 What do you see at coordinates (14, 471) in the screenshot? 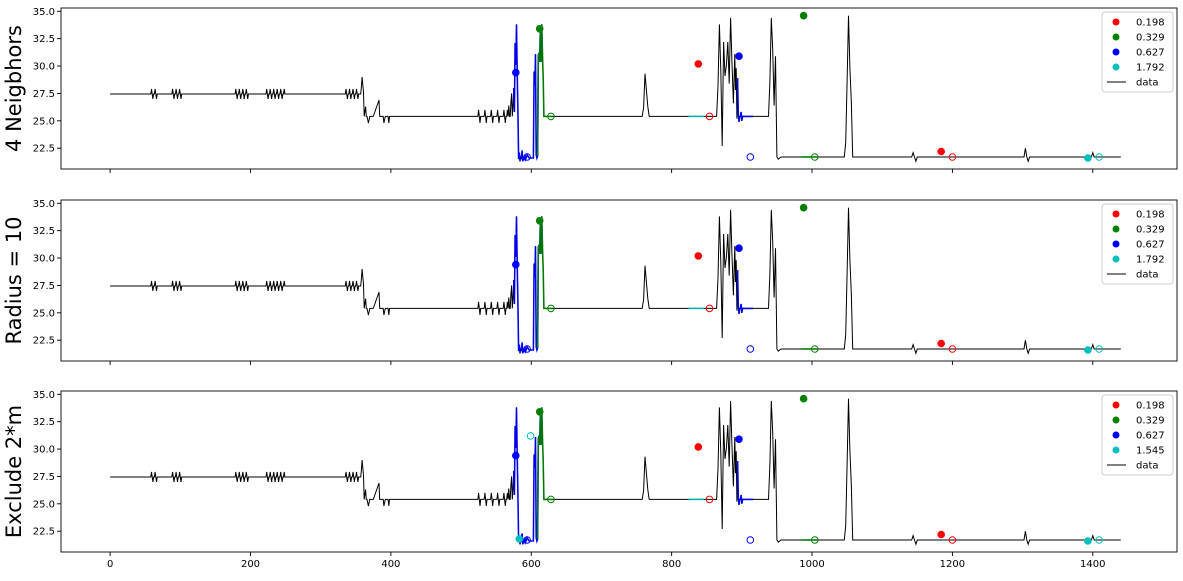
I see `y-axis-label: Exclude 2*m` at bounding box center [14, 471].